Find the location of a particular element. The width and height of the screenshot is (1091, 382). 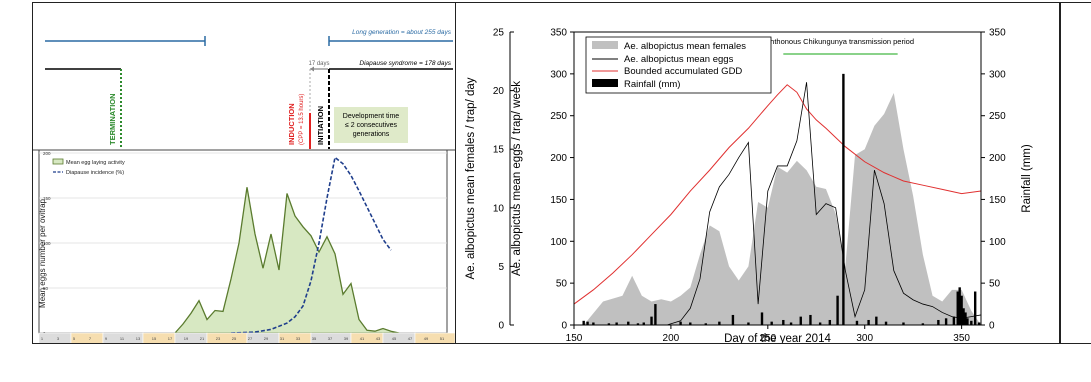

y-tick-50: 50 is located at coordinates (46, 288).